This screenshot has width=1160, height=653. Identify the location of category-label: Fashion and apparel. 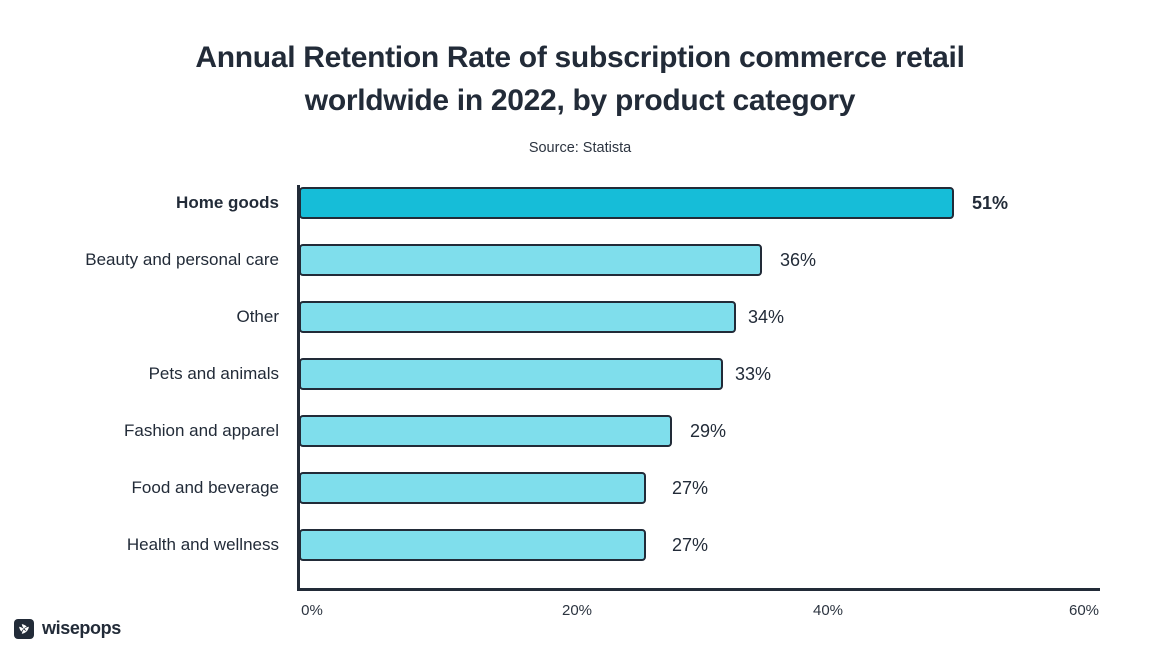
(201, 430).